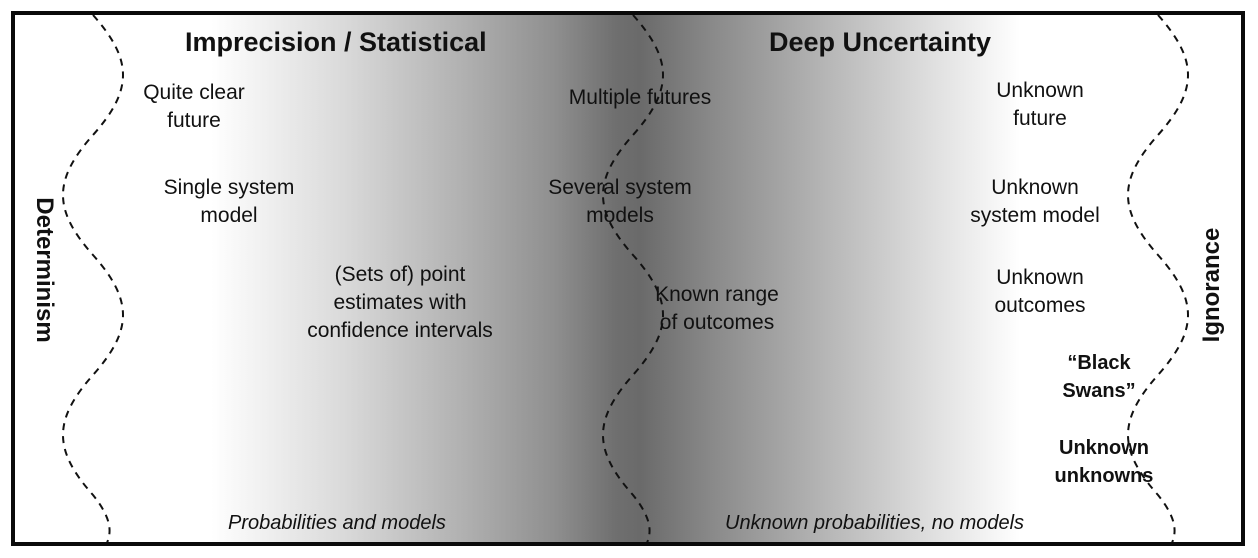 Image resolution: width=1258 pixels, height=558 pixels. I want to click on footer-unknown-probabilities: Unknown probabilities, no models, so click(875, 523).